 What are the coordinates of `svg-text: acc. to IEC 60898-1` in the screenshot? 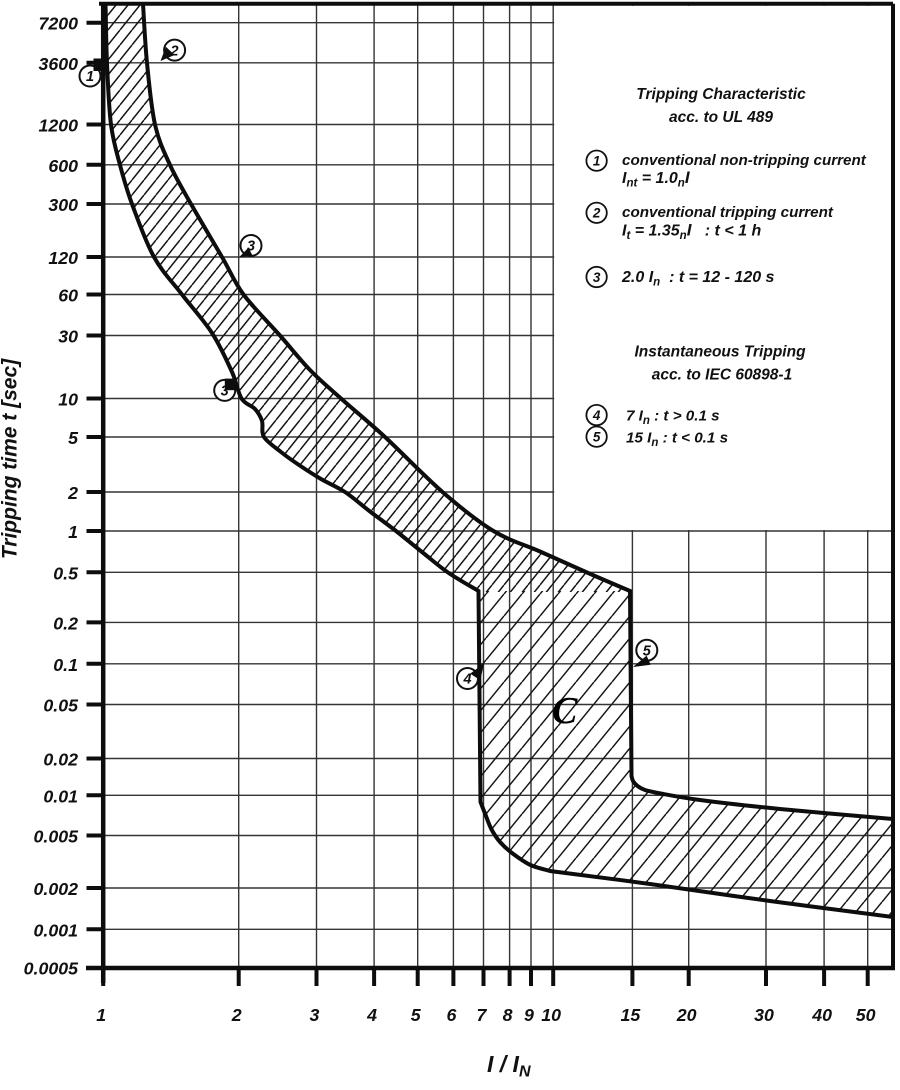 It's located at (722, 375).